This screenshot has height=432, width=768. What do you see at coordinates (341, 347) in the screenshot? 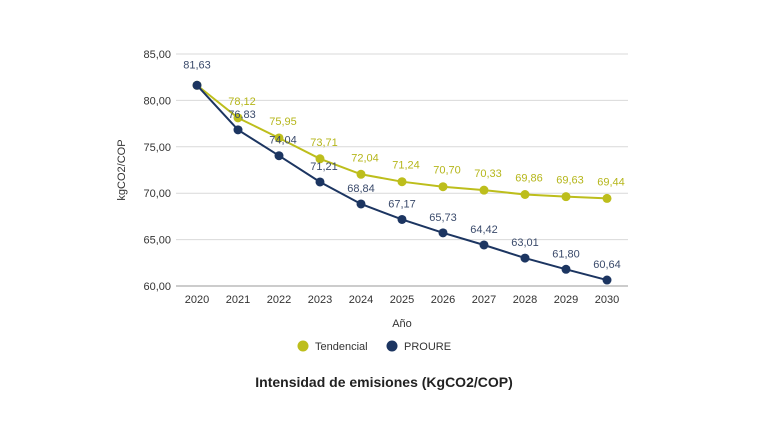
I see `legend-label: Tendencial` at bounding box center [341, 347].